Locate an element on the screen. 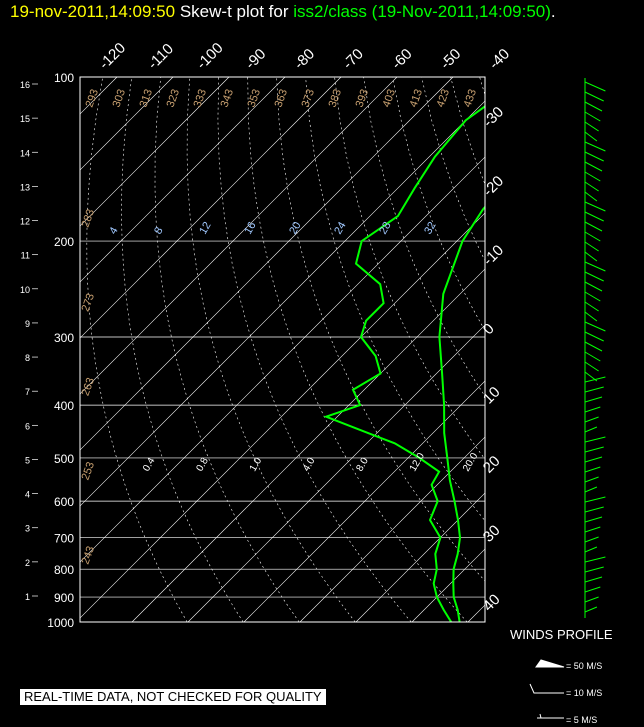 Image resolution: width=644 pixels, height=727 pixels. pressure-tick-label: 900 is located at coordinates (64, 598).